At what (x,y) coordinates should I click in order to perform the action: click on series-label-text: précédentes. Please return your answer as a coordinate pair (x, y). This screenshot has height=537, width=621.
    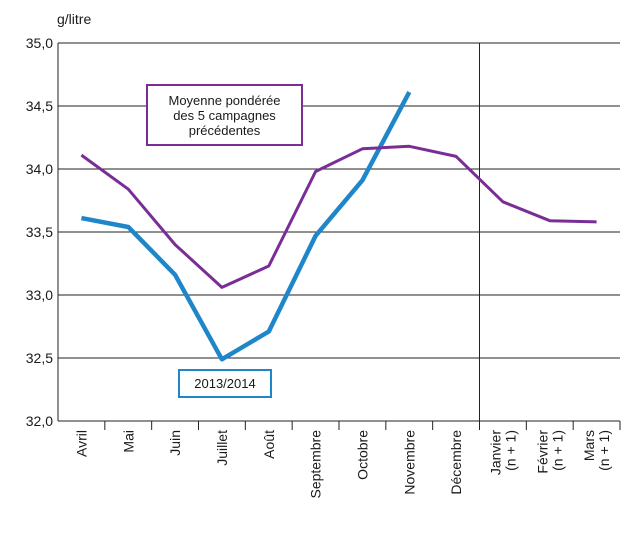
    Looking at the image, I should click on (225, 130).